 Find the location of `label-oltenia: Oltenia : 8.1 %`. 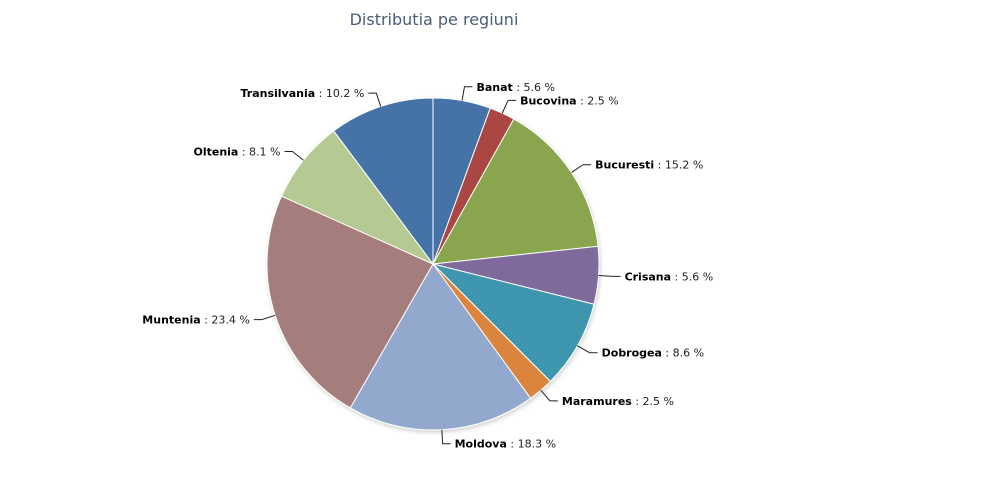

label-oltenia: Oltenia : 8.1 % is located at coordinates (236, 151).